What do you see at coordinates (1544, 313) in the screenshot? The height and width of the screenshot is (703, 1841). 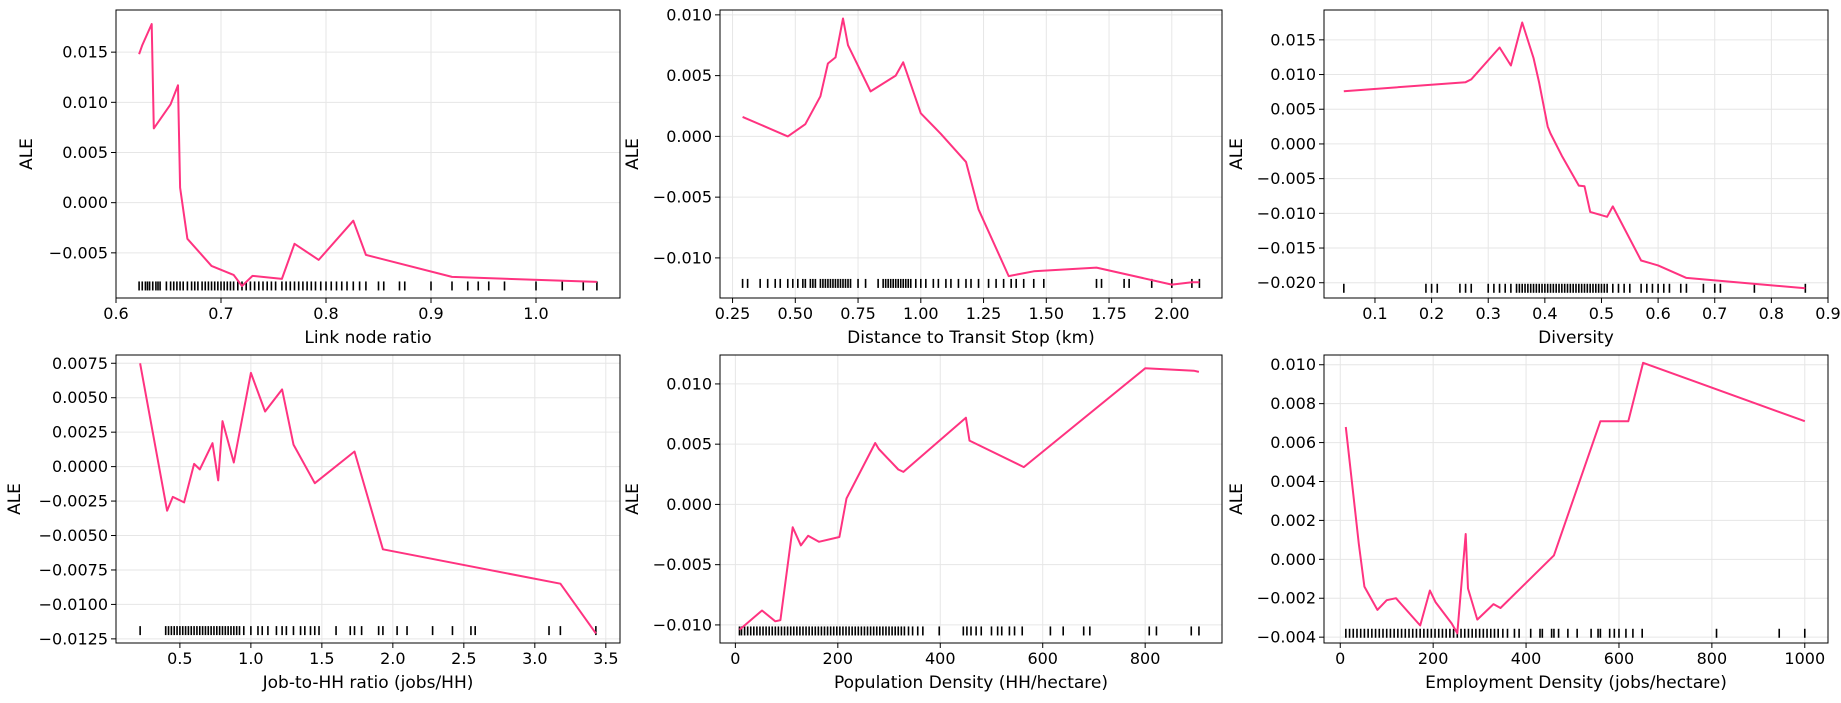 I see `x-tick-label: 0.4` at bounding box center [1544, 313].